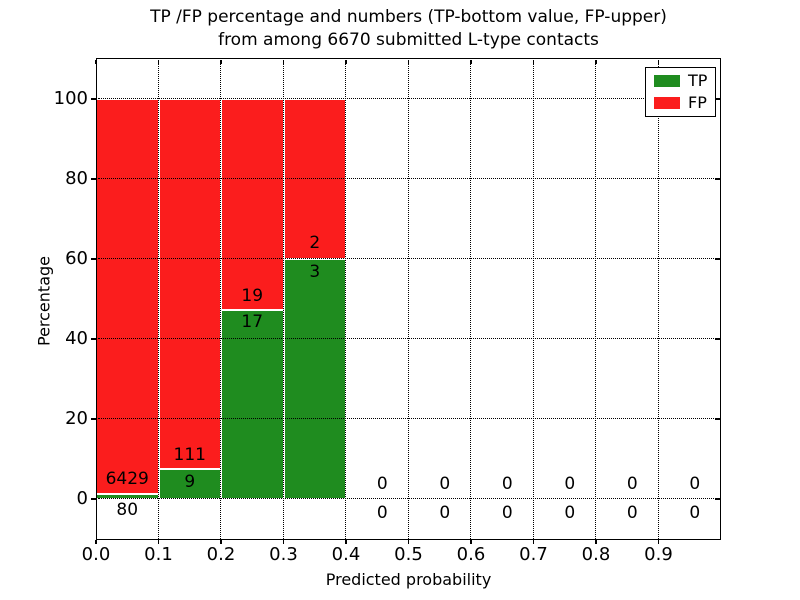 This screenshot has width=800, height=600. I want to click on fp-count-label-0.3: 2, so click(315, 243).